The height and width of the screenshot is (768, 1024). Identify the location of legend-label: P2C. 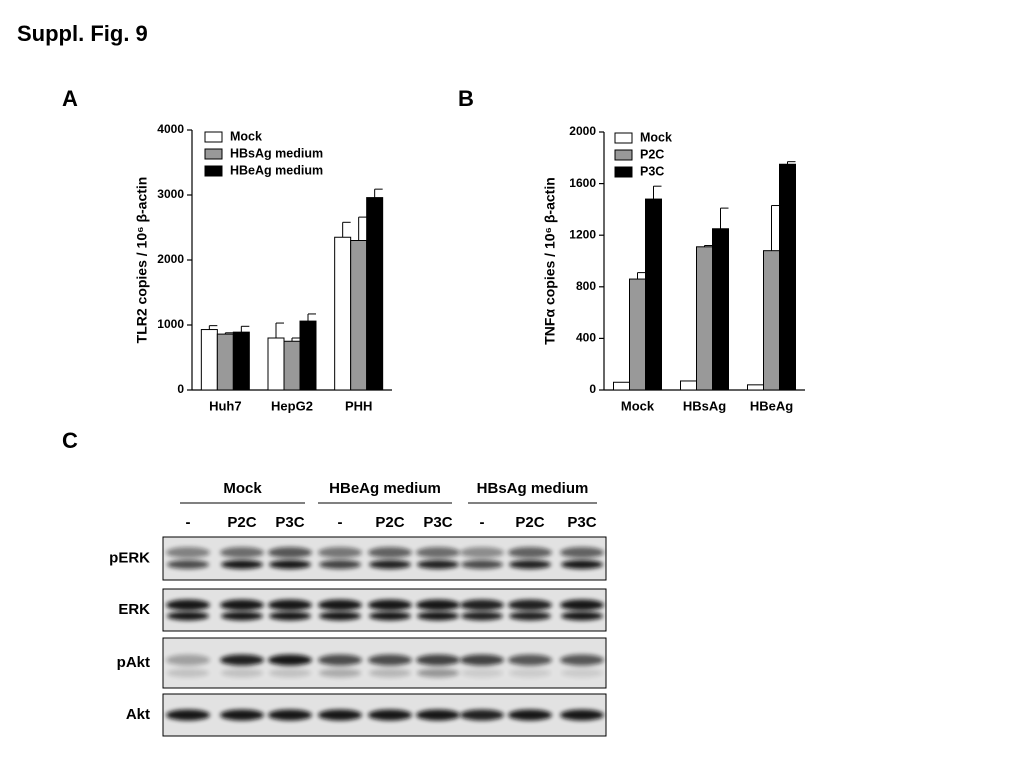
(652, 154).